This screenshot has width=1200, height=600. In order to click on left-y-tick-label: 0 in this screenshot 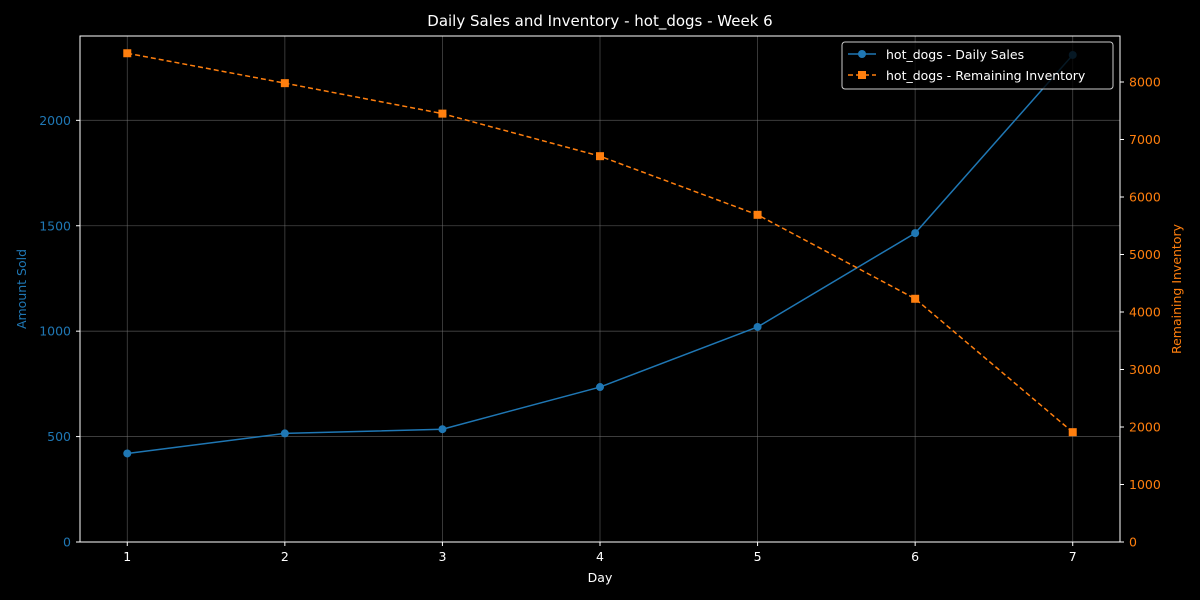, I will do `click(67, 542)`.